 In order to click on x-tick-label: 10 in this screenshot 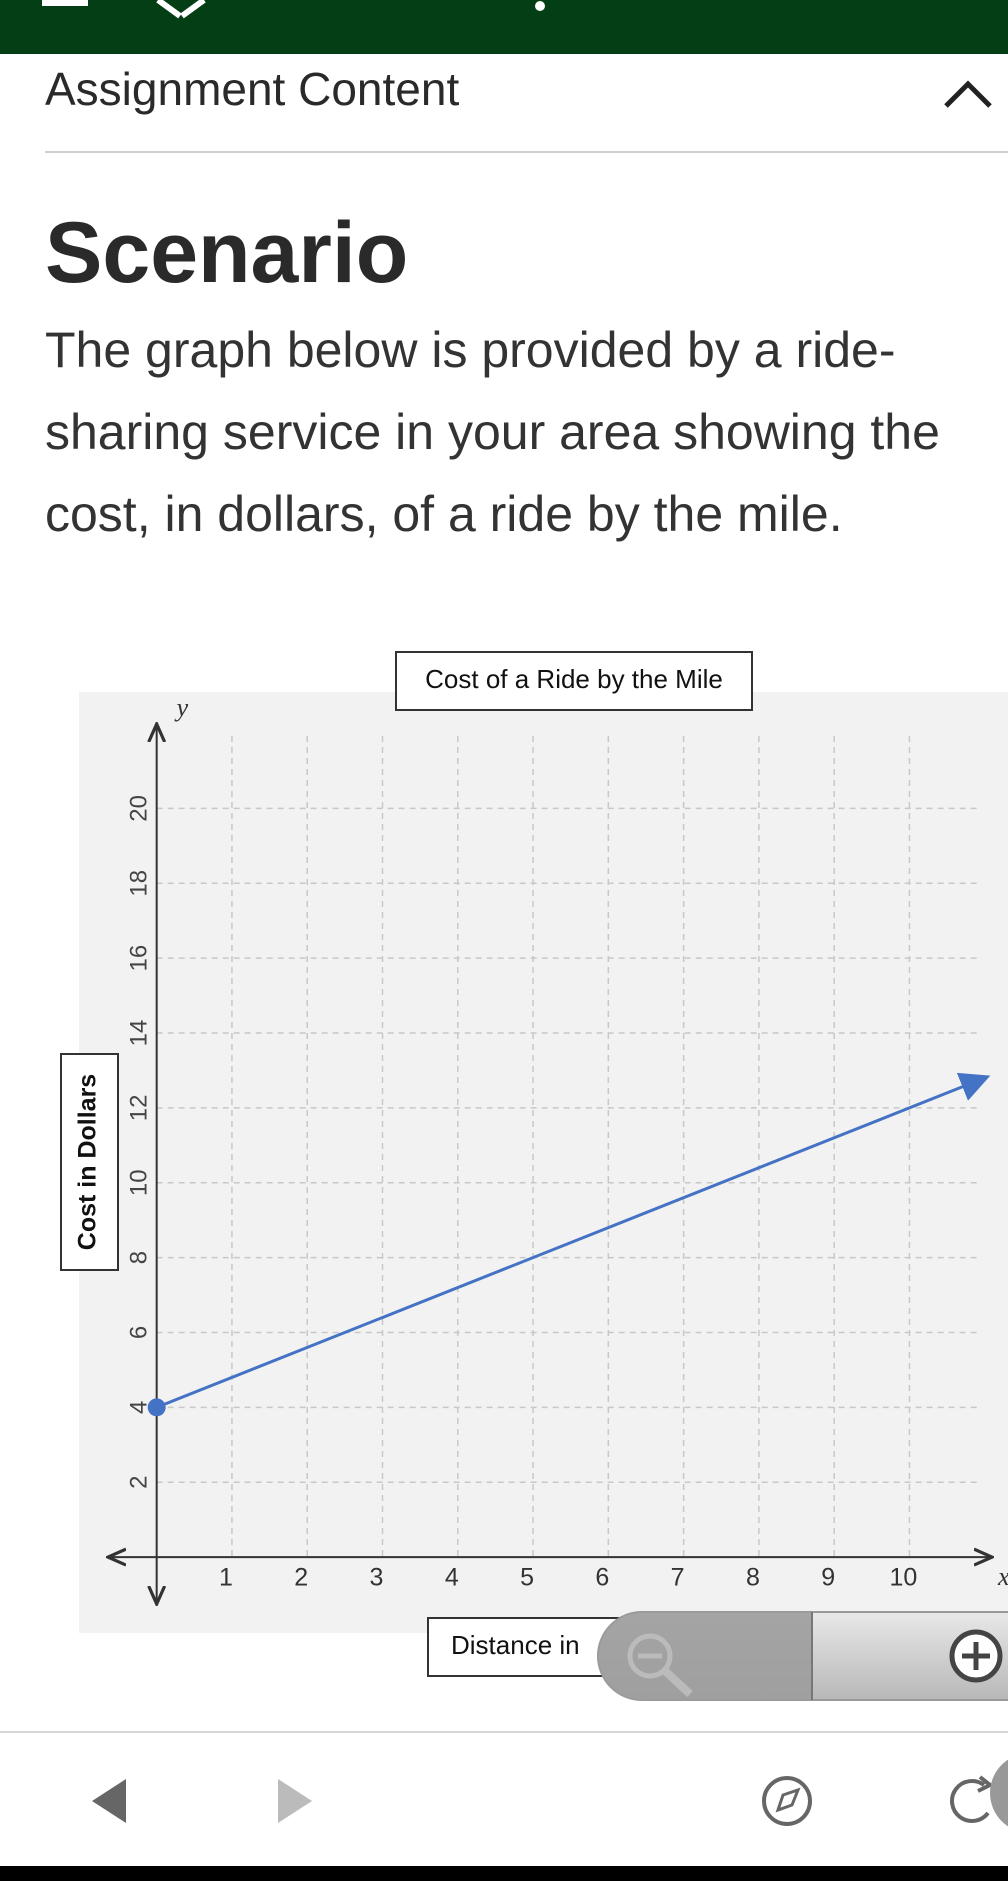, I will do `click(904, 1578)`.